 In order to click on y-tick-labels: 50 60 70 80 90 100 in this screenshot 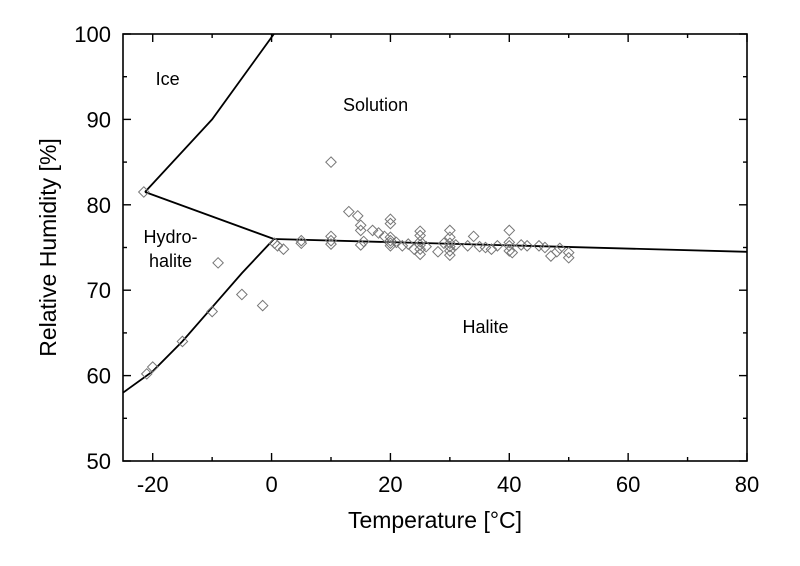, I will do `click(92, 248)`.